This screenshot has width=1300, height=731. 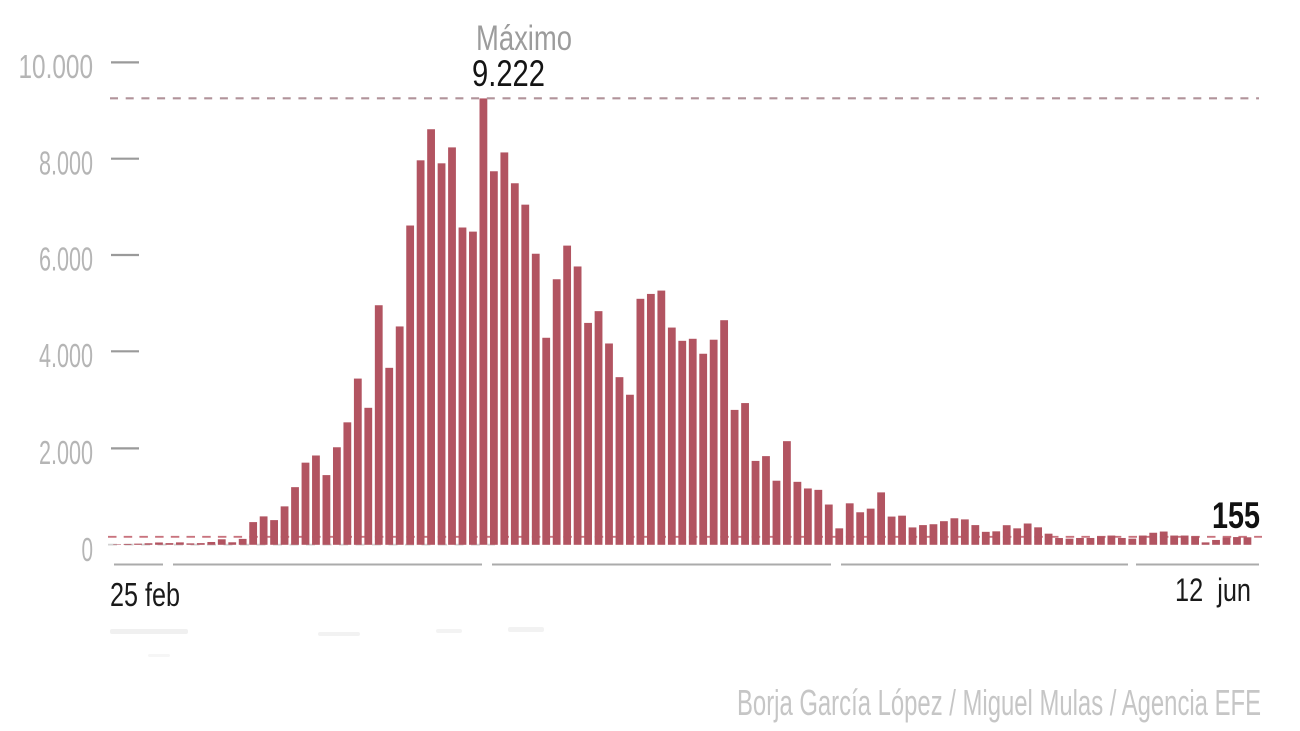 I want to click on svg-text: 12 jun, so click(x=1213, y=590).